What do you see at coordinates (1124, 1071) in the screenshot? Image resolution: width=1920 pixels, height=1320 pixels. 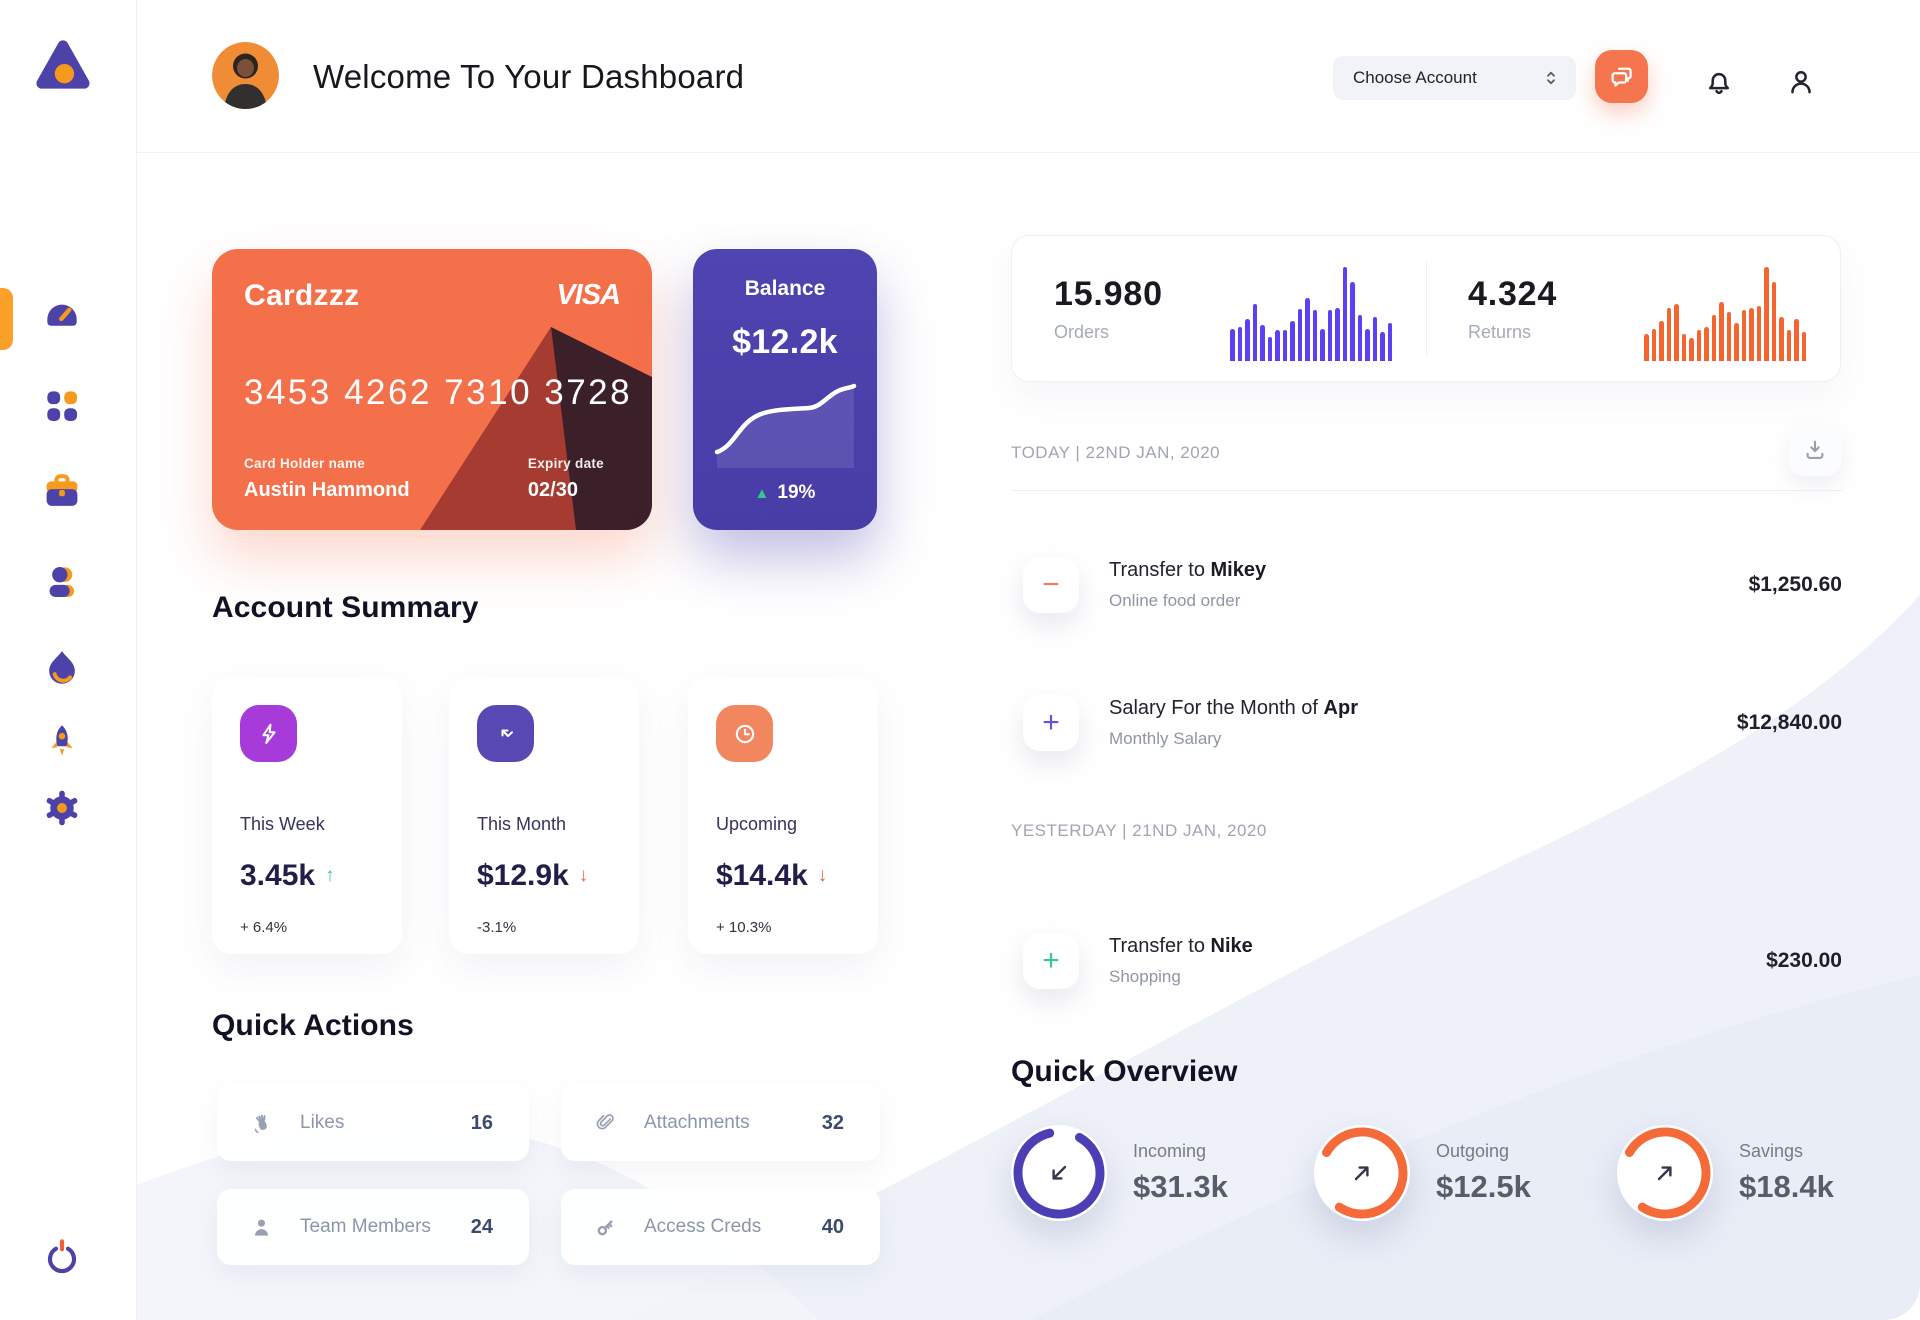 I see `quick-overview-title: Quick Overview` at bounding box center [1124, 1071].